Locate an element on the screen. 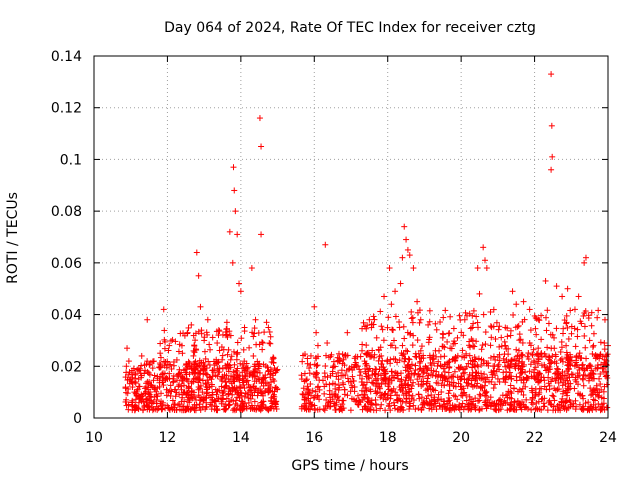 The image size is (640, 480). y-tick-label: 0.1 is located at coordinates (71, 160).